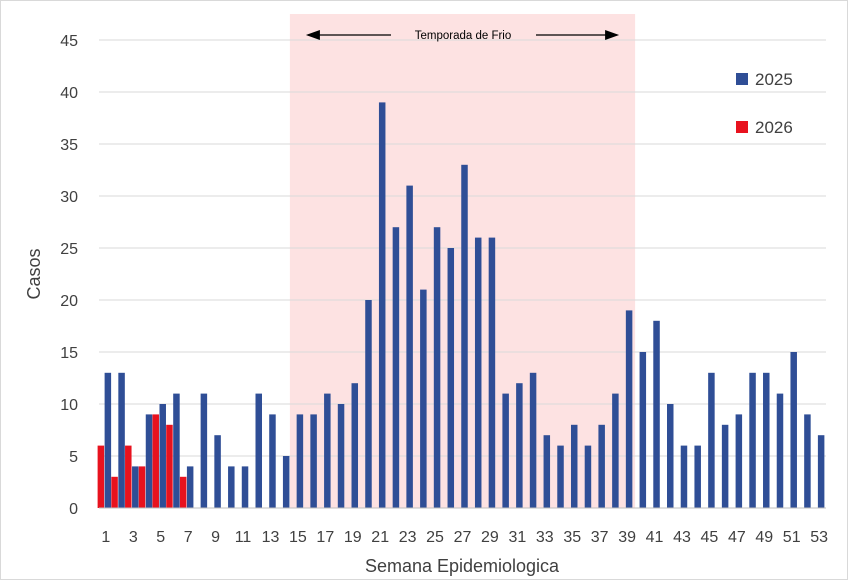  Describe the element at coordinates (655, 537) in the screenshot. I see `x-tick-label: 41` at that location.